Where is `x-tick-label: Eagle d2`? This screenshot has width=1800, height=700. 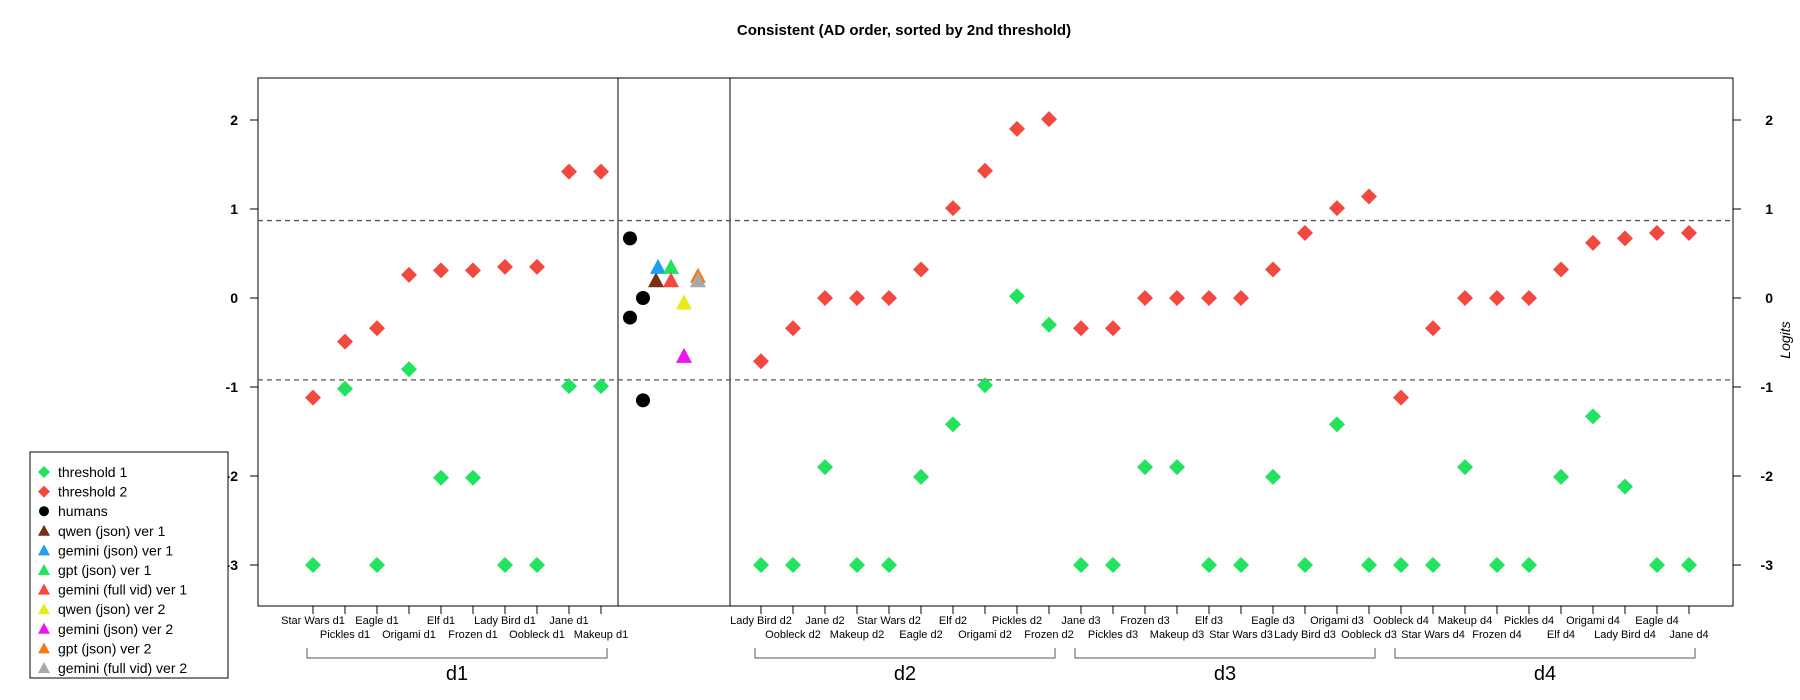 x-tick-label: Eagle d2 is located at coordinates (920, 635).